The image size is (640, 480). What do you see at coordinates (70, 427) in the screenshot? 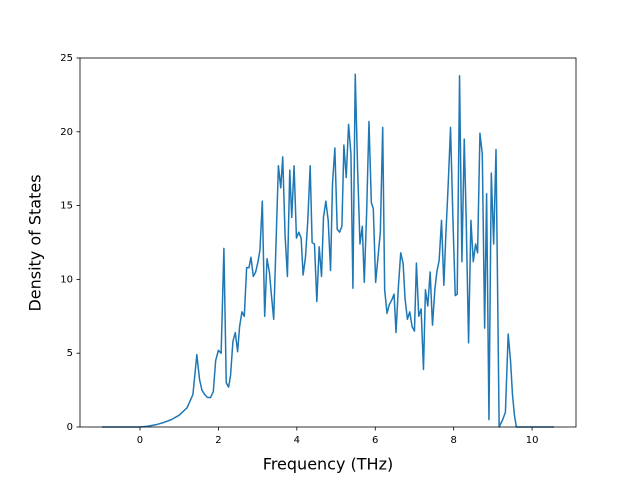
I see `y-tick-label: 0` at bounding box center [70, 427].